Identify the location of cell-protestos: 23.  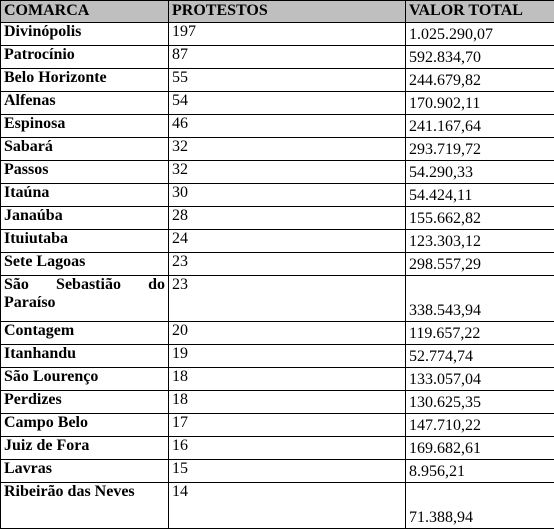
(287, 299).